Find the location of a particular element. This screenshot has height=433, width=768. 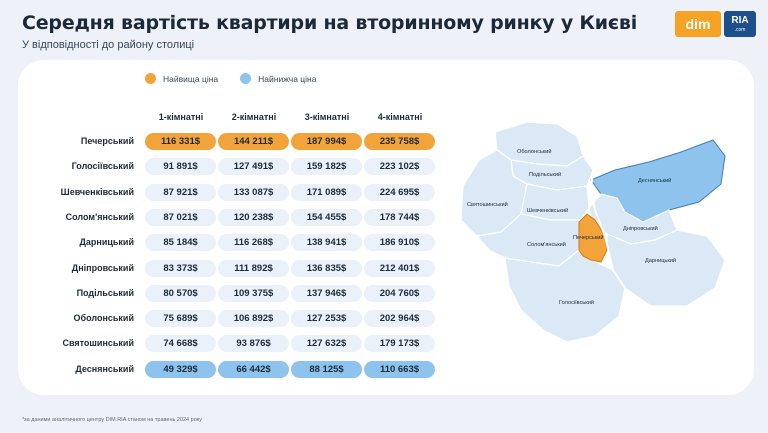

dnipro-river is located at coordinates (615, 252).